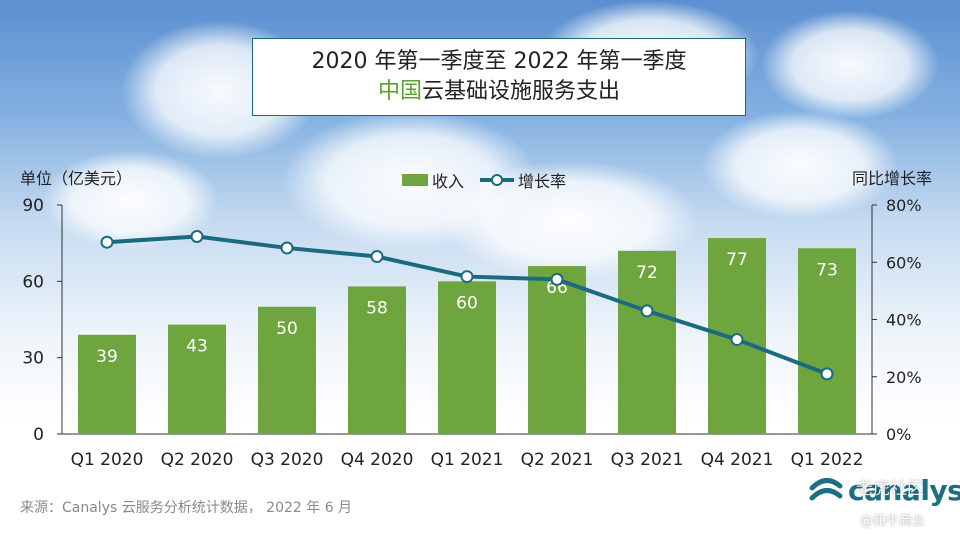 Image resolution: width=960 pixels, height=540 pixels. Describe the element at coordinates (893, 521) in the screenshot. I see `watermark-handle: @和牛商业` at that location.